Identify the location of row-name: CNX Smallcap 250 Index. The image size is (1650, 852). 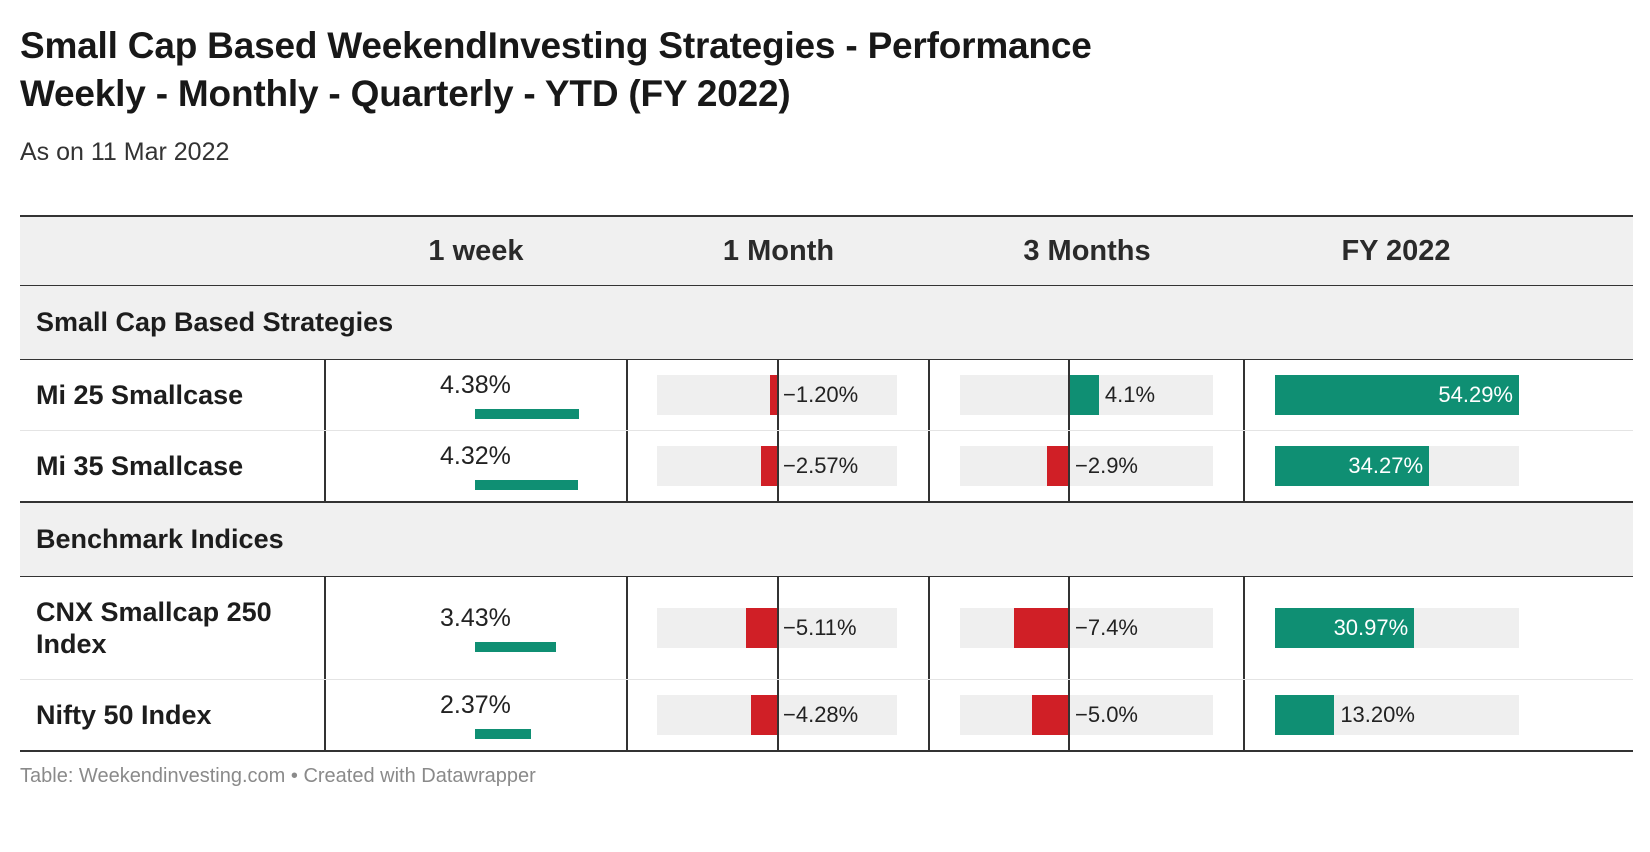
(154, 628).